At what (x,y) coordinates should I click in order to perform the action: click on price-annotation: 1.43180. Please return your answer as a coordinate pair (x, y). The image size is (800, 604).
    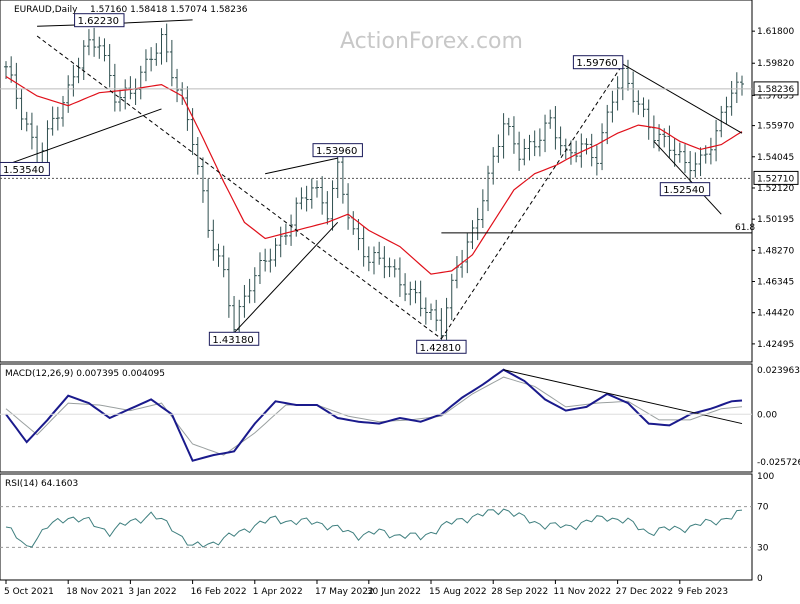
    Looking at the image, I should click on (232, 340).